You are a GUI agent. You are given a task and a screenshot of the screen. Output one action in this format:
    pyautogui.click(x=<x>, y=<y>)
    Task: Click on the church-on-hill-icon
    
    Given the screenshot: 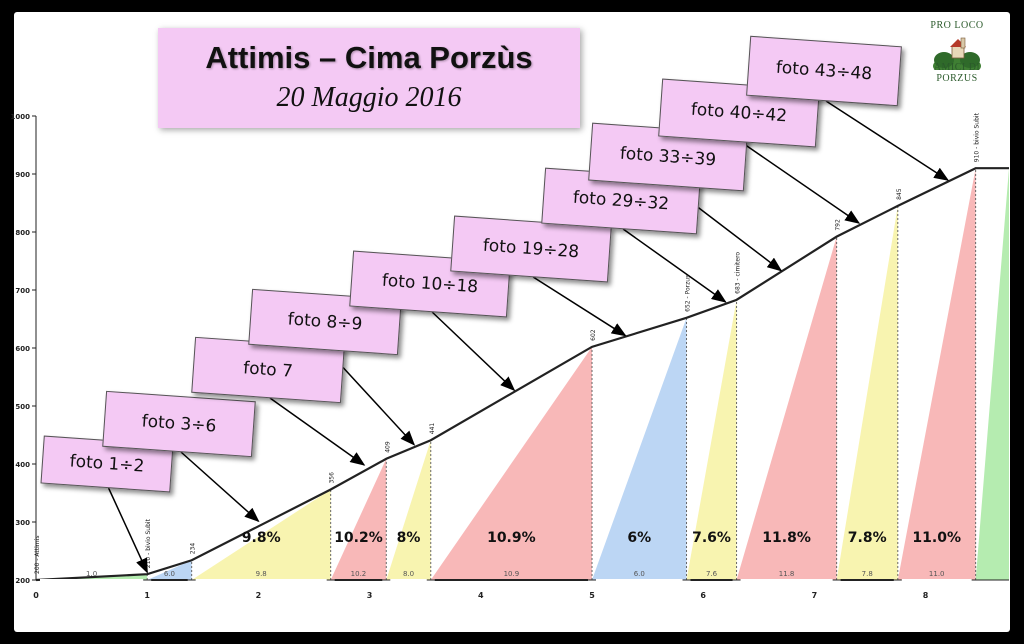 What is the action you would take?
    pyautogui.click(x=957, y=53)
    